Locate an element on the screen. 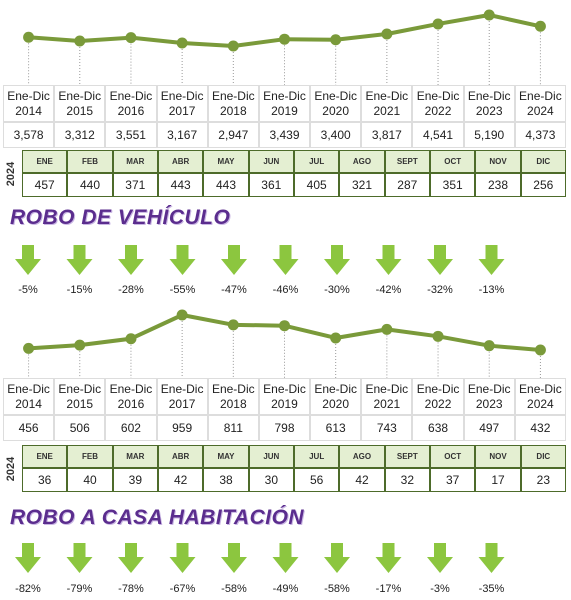 The image size is (571, 600). change-label: -13% is located at coordinates (491, 289).